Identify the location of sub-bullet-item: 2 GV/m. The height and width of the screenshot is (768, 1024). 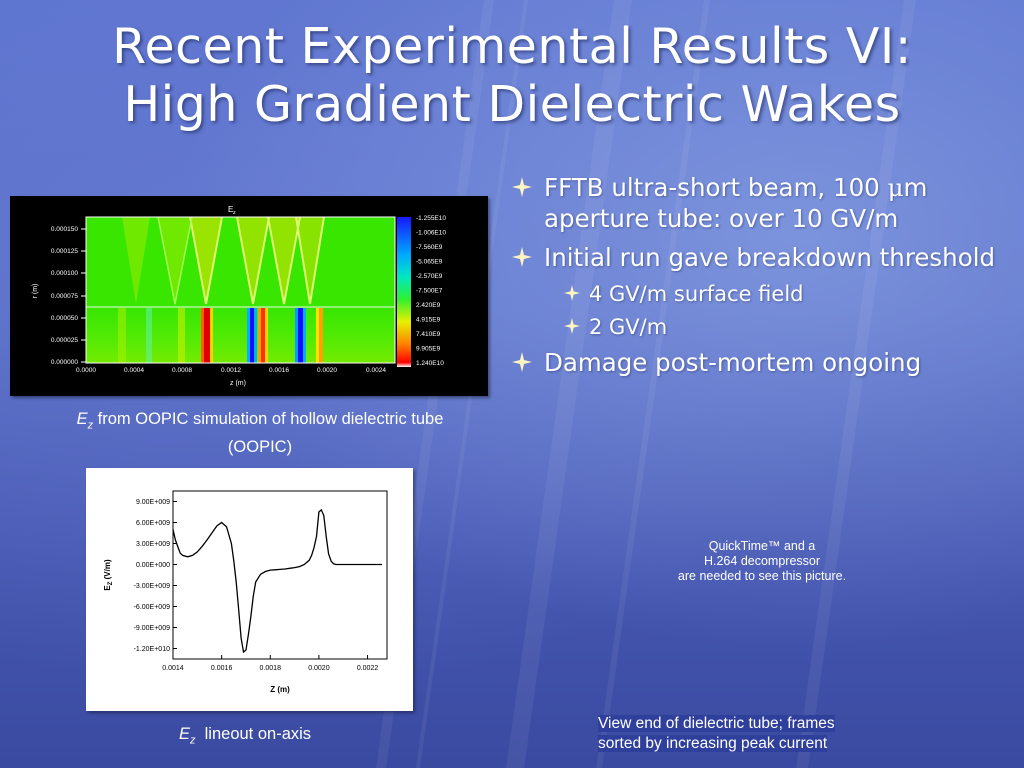
(762, 327).